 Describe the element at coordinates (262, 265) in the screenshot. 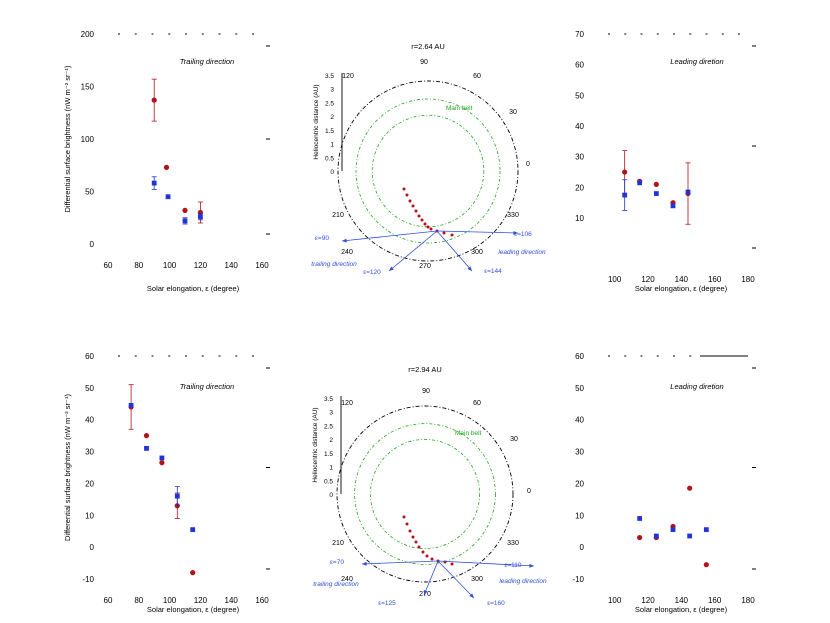

I see `x-tick-label: 160` at that location.